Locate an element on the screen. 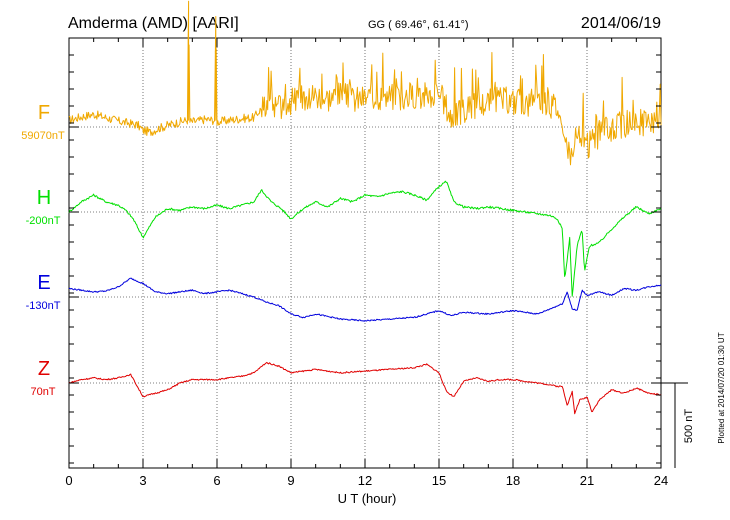 This screenshot has height=520, width=730. x-axis-label: U T (hour) is located at coordinates (367, 498).